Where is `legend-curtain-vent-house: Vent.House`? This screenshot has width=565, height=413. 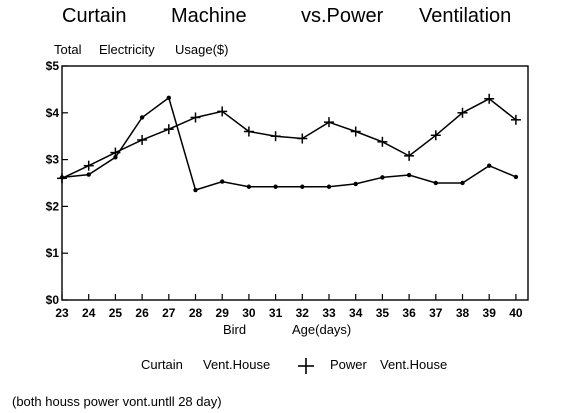 legend-curtain-vent-house: Vent.House is located at coordinates (237, 364).